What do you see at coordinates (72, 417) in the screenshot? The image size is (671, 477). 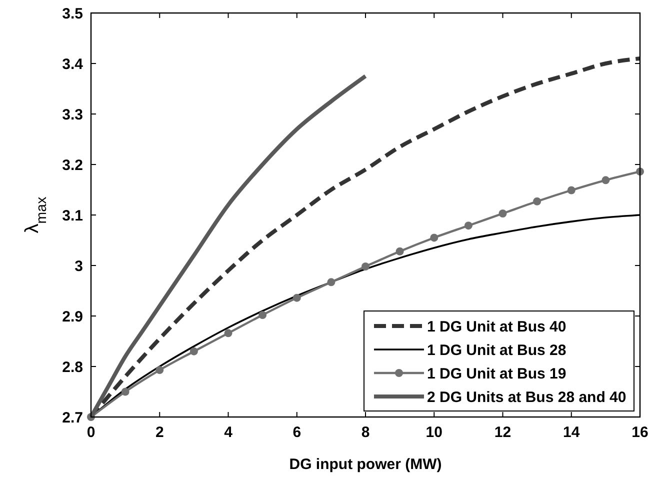 I see `y-tick-label: 2.7` at bounding box center [72, 417].